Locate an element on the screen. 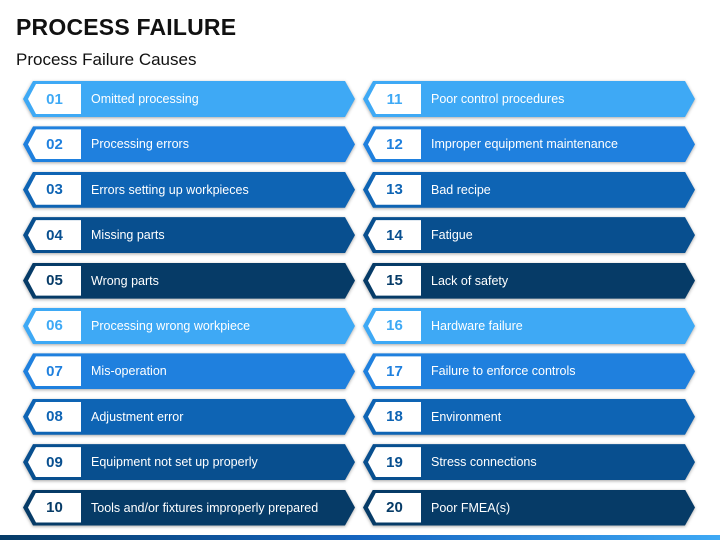 The image size is (720, 540). number-tab: 04 is located at coordinates (54, 235).